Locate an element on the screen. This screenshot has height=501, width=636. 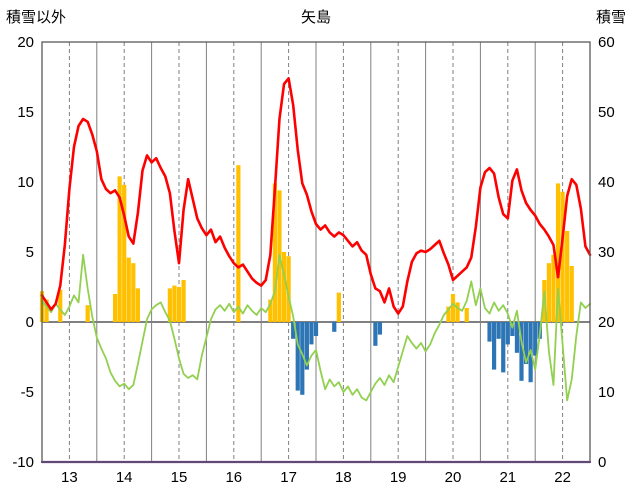
right-axis-tick-label: 40 is located at coordinates (606, 182).